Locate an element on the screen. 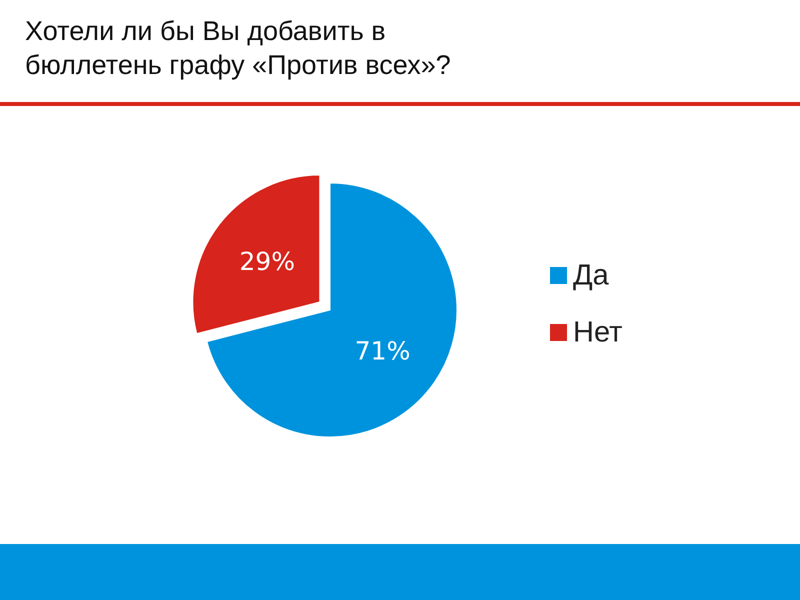 The height and width of the screenshot is (600, 800). data-label: 29% is located at coordinates (267, 261).